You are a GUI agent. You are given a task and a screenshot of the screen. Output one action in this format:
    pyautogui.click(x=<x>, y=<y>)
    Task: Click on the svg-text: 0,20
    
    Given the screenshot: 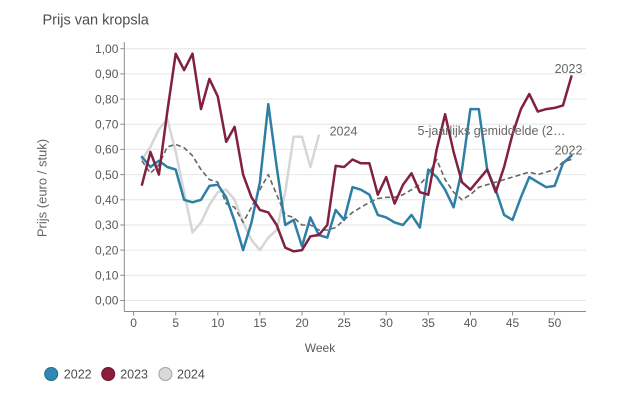 What is the action you would take?
    pyautogui.click(x=107, y=250)
    